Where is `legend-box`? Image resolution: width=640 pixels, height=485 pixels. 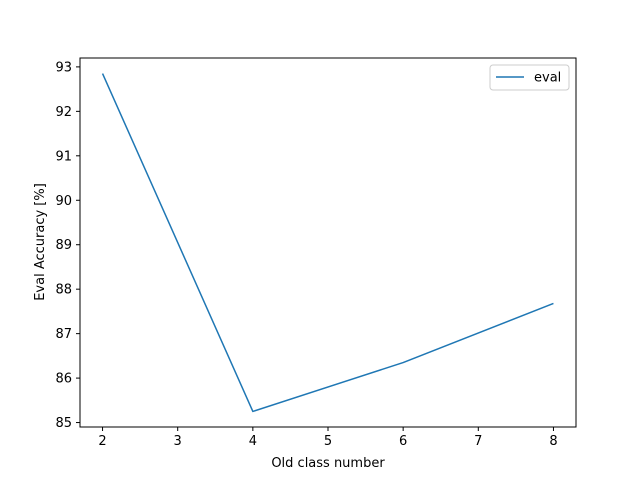 legend-box is located at coordinates (529, 77).